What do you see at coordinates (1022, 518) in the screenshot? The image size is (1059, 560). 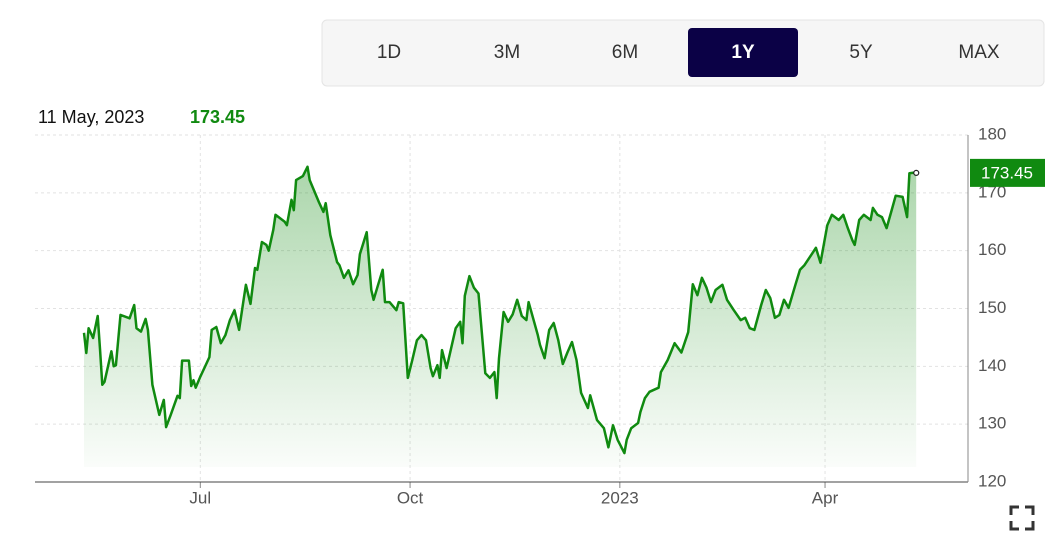 I see `fullscreen-icon` at bounding box center [1022, 518].